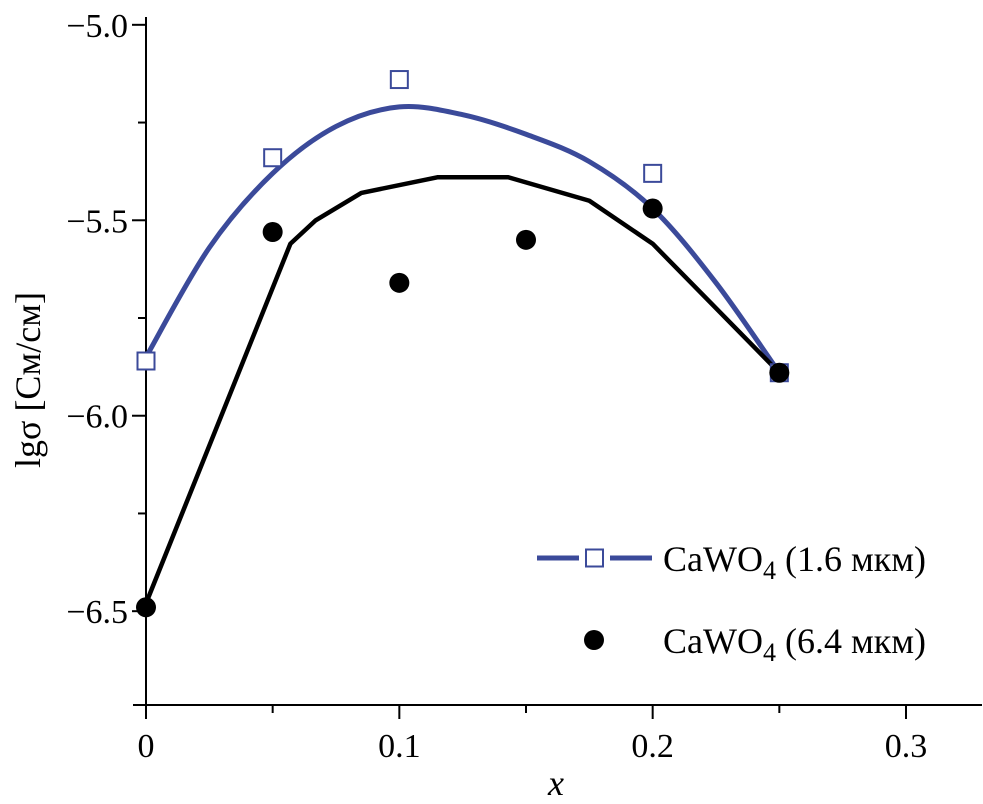  What do you see at coordinates (97, 612) in the screenshot?
I see `y-tick-label: −6.5` at bounding box center [97, 612].